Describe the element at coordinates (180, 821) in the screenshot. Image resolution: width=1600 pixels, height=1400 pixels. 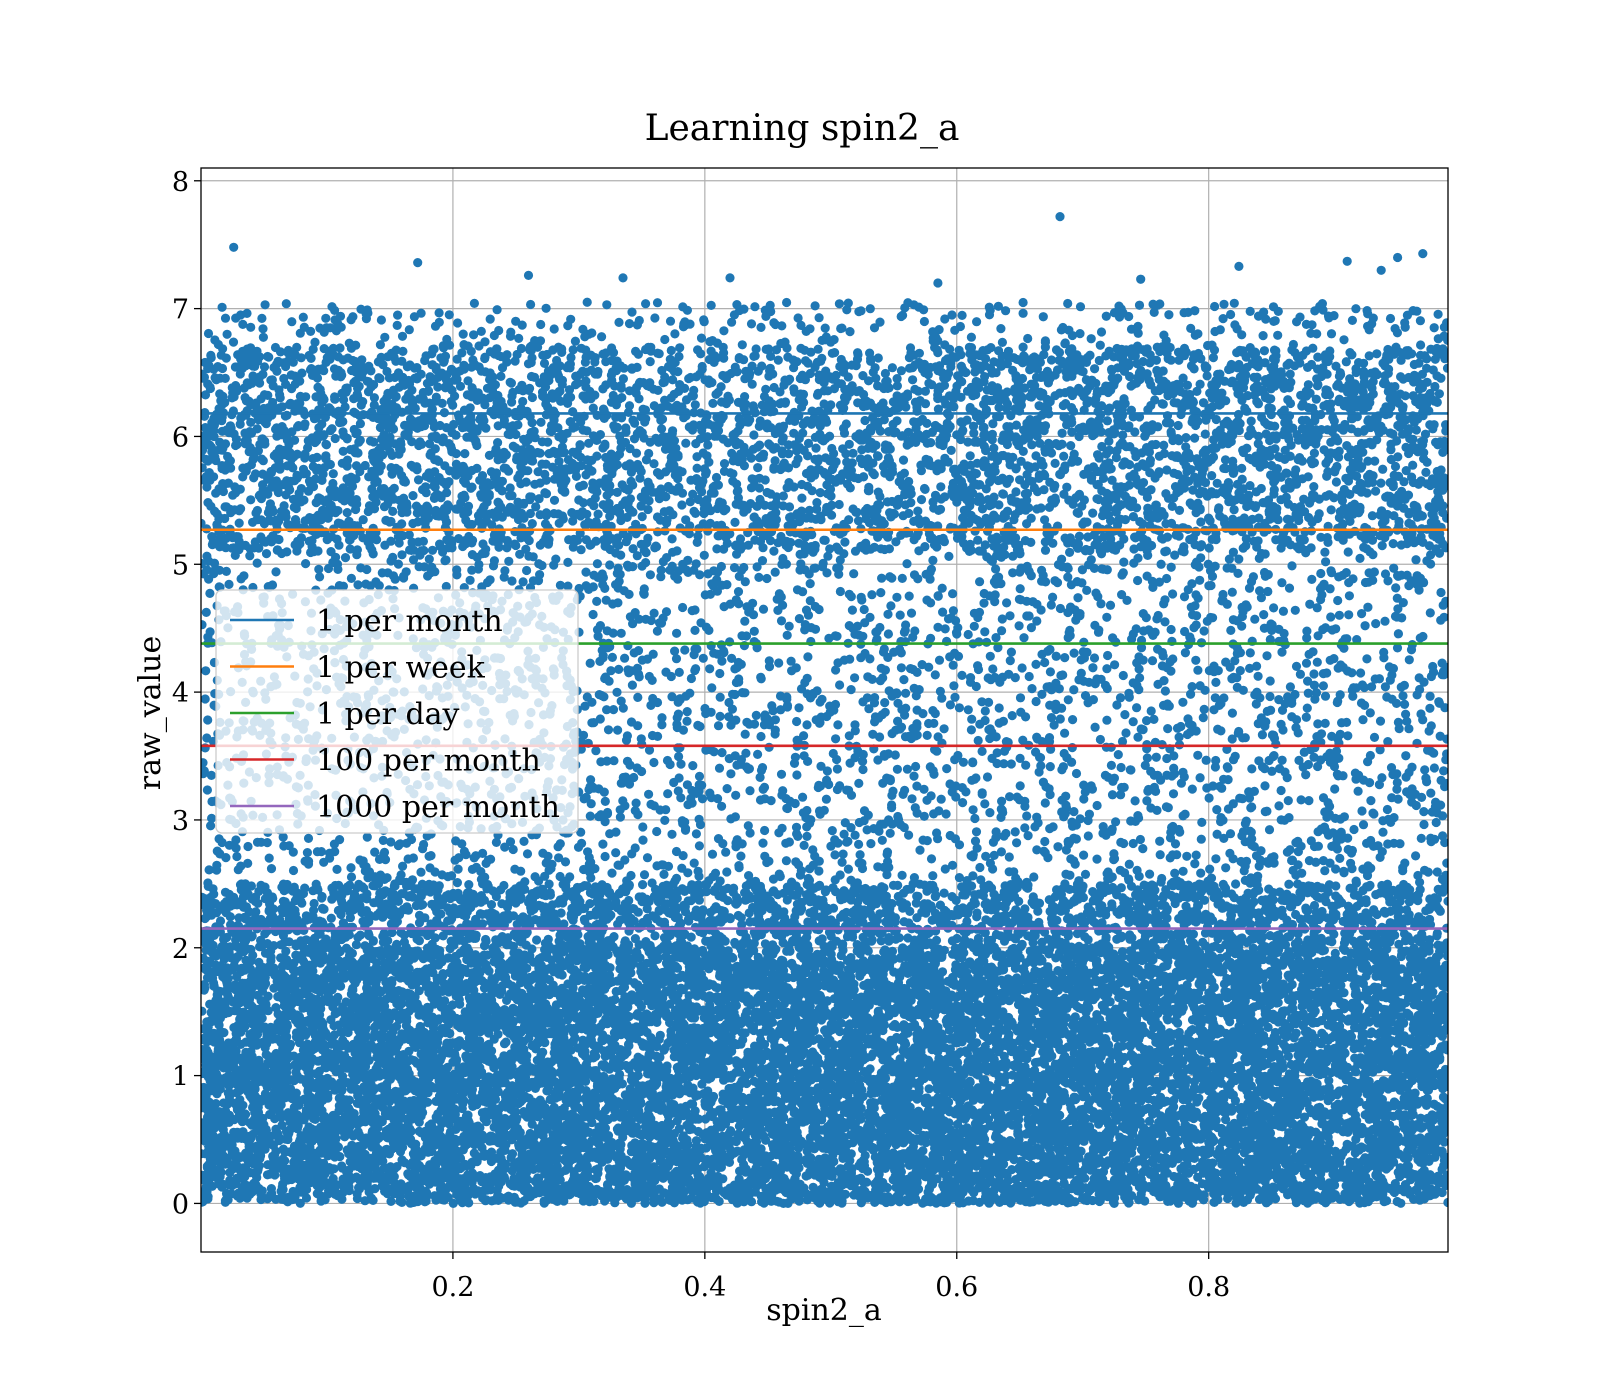
I see `y-tick-label: 3` at that location.